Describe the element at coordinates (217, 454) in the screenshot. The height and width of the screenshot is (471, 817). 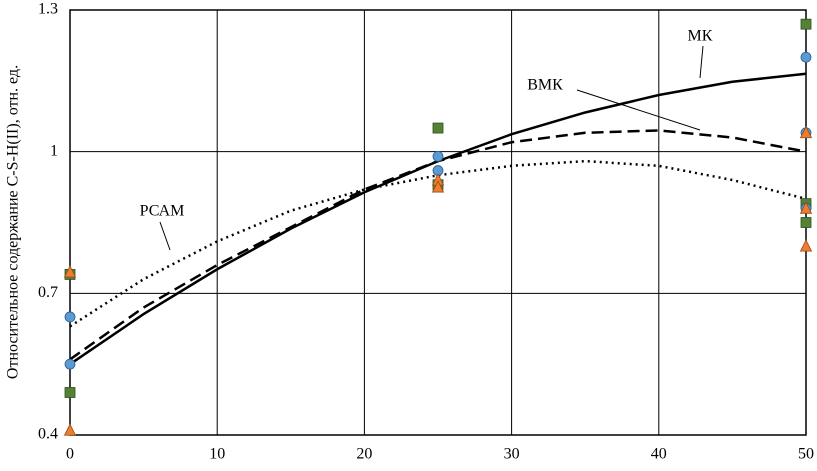
I see `x-tick-label: 10` at that location.